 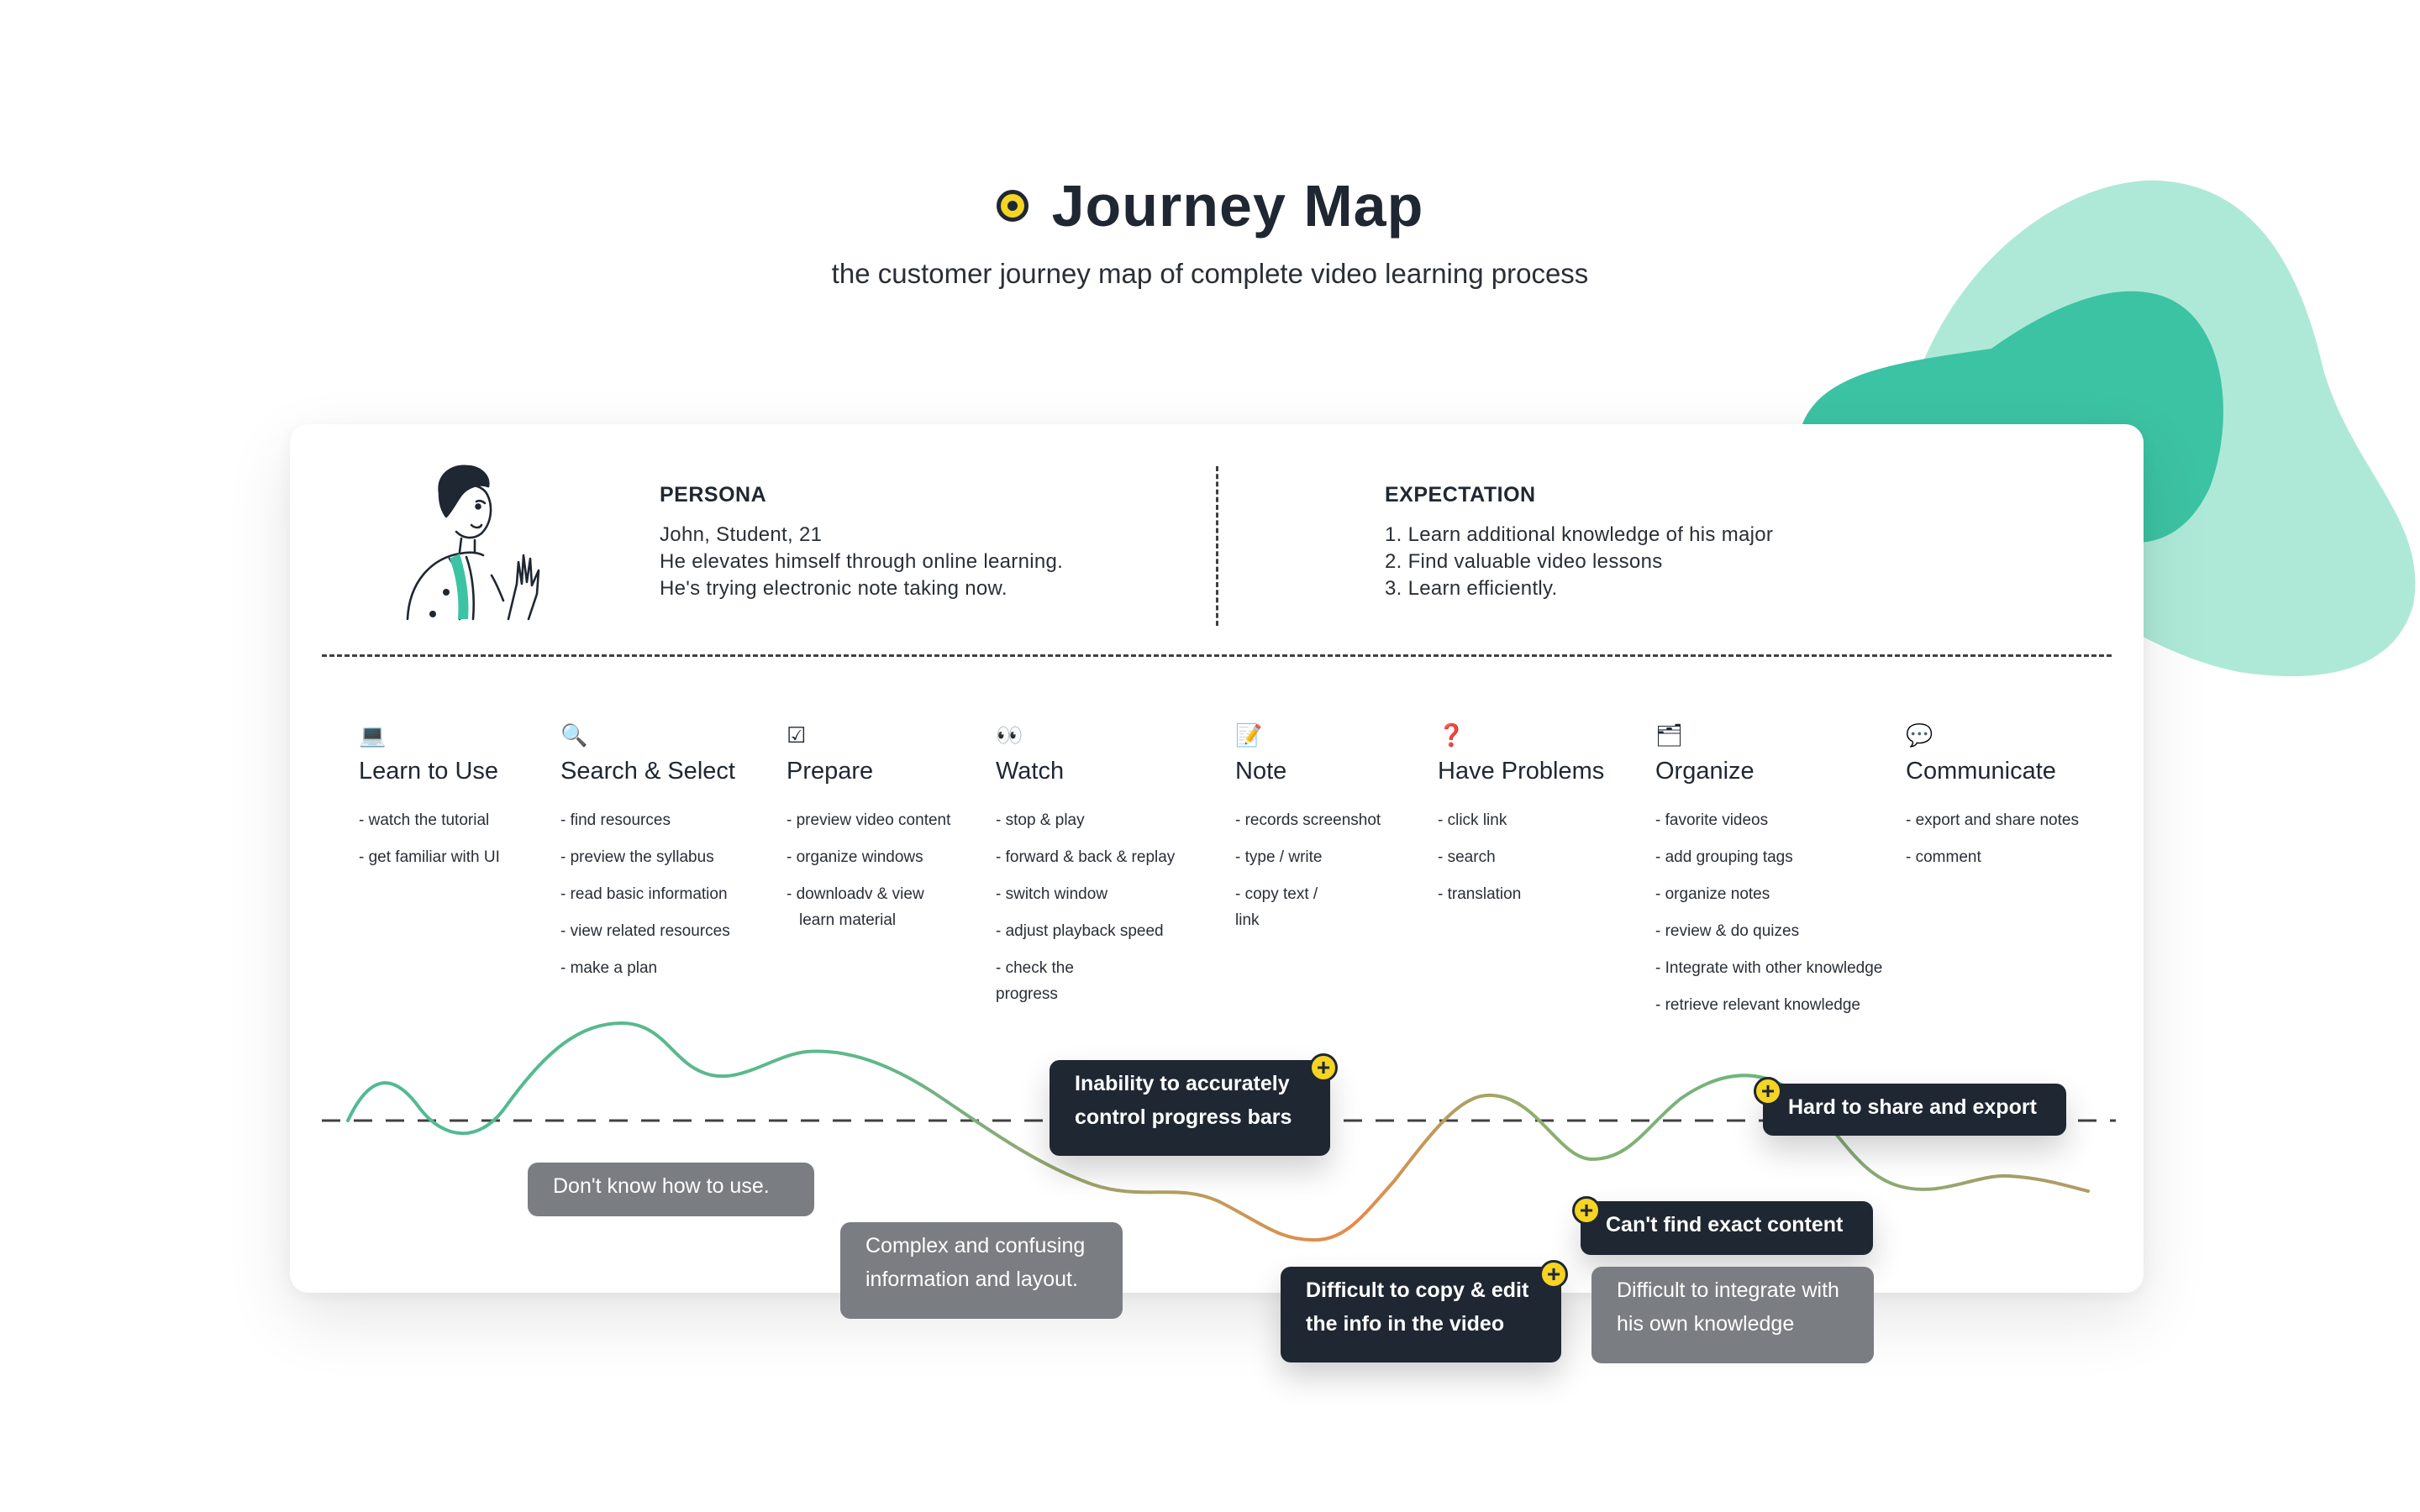 I want to click on persona-line: John, Student, 21, so click(x=741, y=534).